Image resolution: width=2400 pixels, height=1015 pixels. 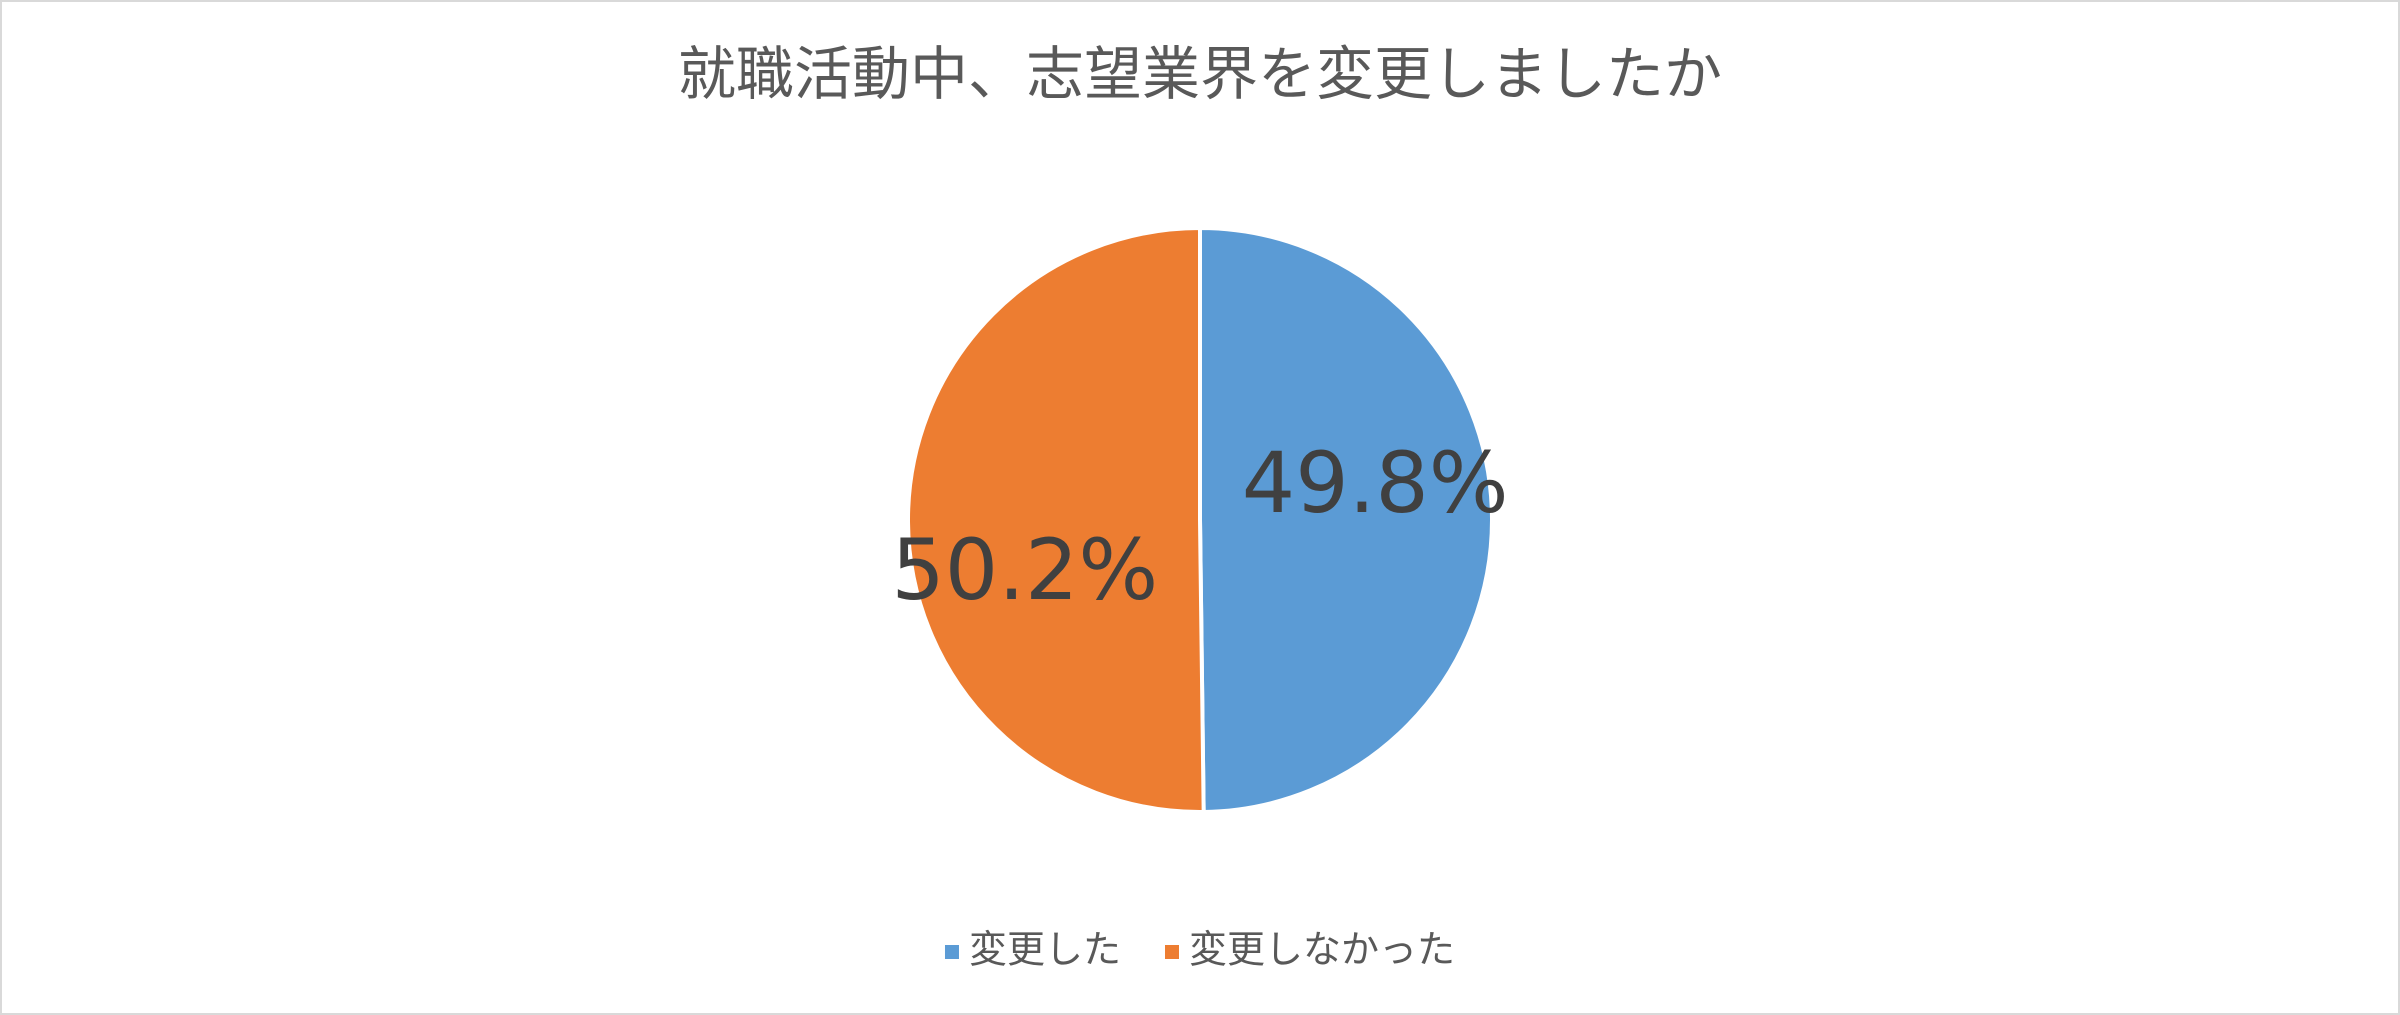 I want to click on data-label: 50.2%, so click(x=1024, y=570).